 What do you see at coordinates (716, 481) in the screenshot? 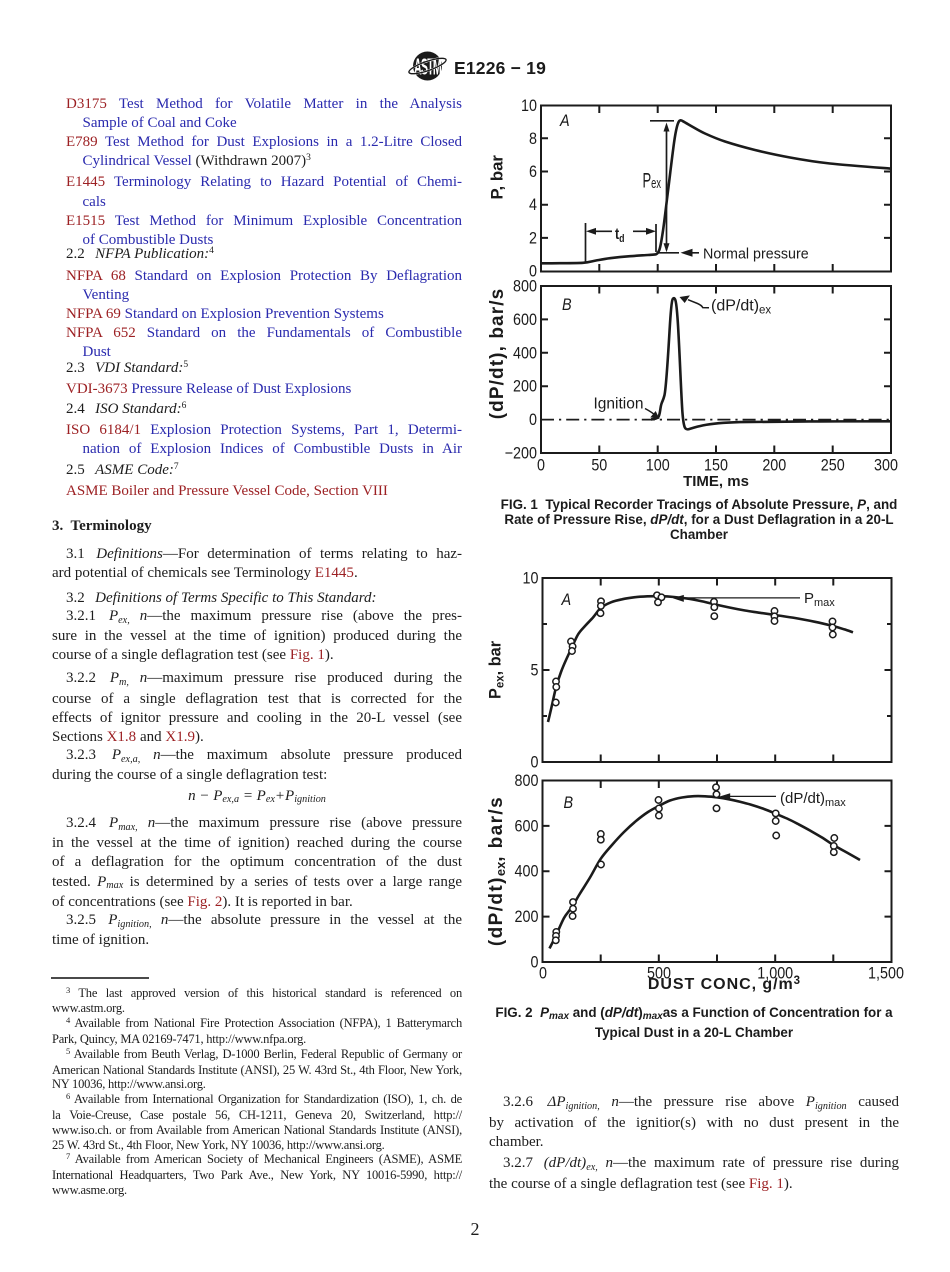
I see `svg-text: TIME, ms` at bounding box center [716, 481].